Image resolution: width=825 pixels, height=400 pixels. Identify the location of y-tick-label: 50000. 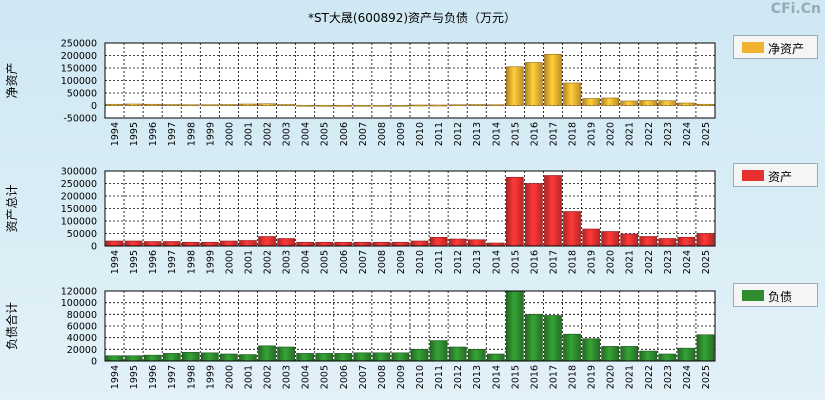
(82, 94).